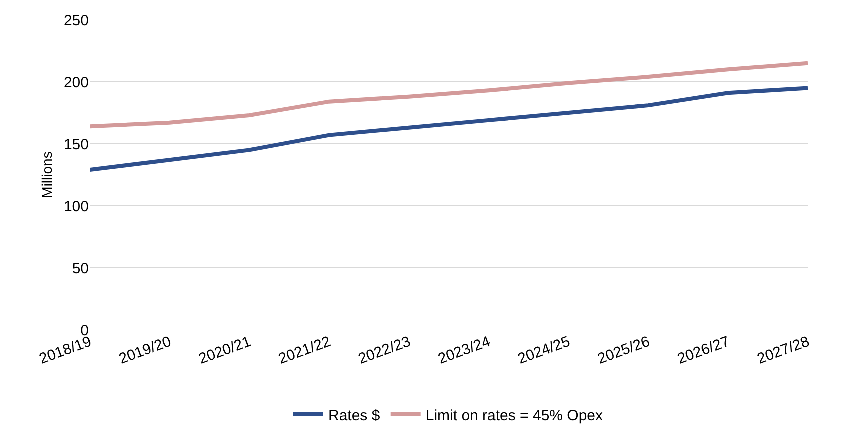 Image resolution: width=843 pixels, height=443 pixels. Describe the element at coordinates (80, 269) in the screenshot. I see `y-tick-label: 50` at that location.